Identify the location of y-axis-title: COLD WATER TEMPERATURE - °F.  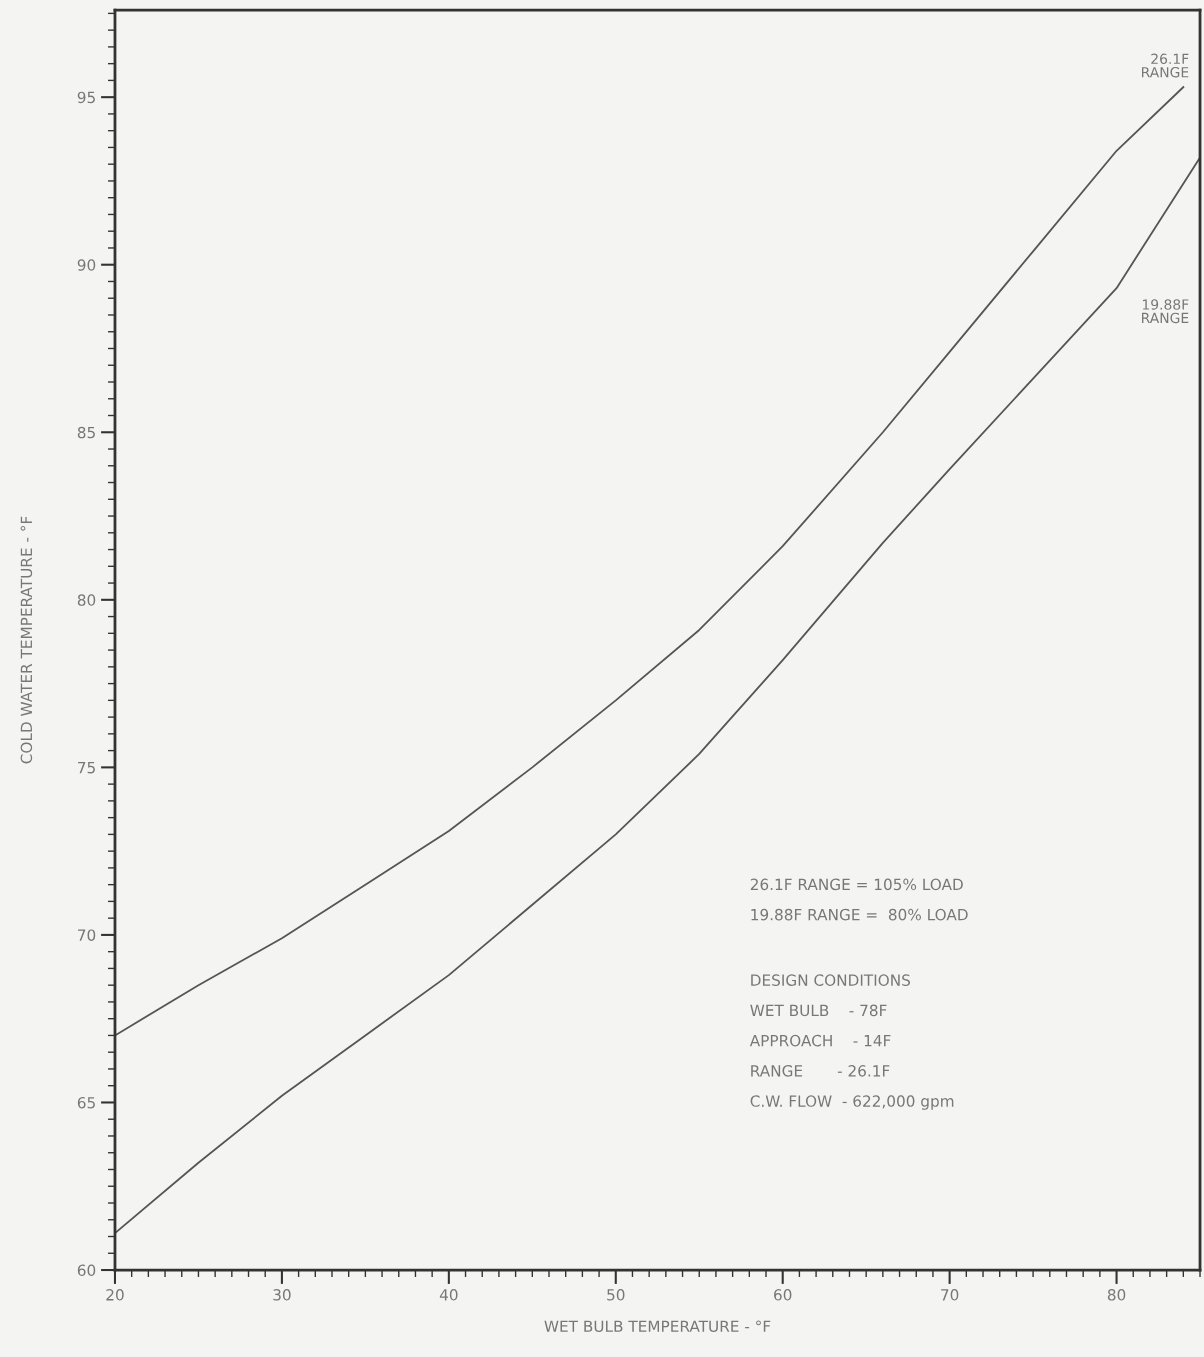
(26, 640).